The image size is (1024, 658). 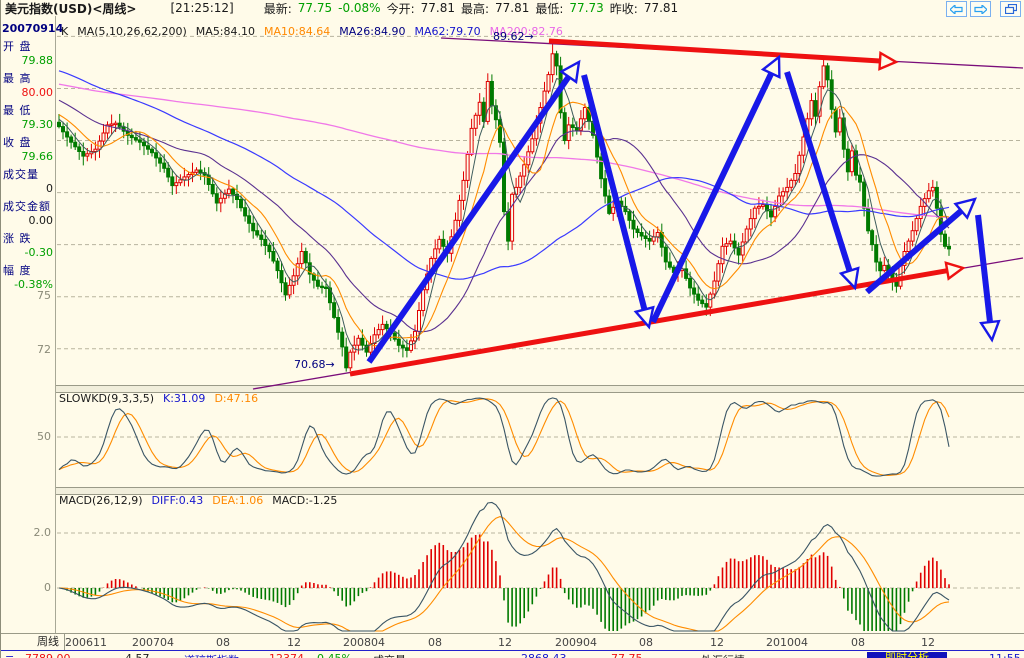 I want to click on ticker-segment: 成交量, so click(x=389, y=655).